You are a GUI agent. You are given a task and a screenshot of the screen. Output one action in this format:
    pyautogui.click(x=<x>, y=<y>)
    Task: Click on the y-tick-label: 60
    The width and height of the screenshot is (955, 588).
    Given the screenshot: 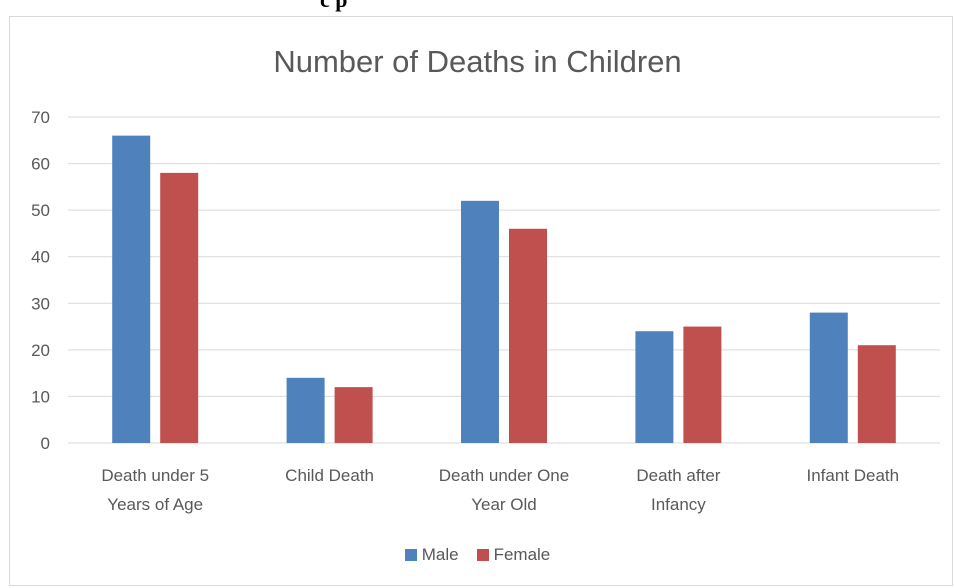 What is the action you would take?
    pyautogui.click(x=40, y=164)
    